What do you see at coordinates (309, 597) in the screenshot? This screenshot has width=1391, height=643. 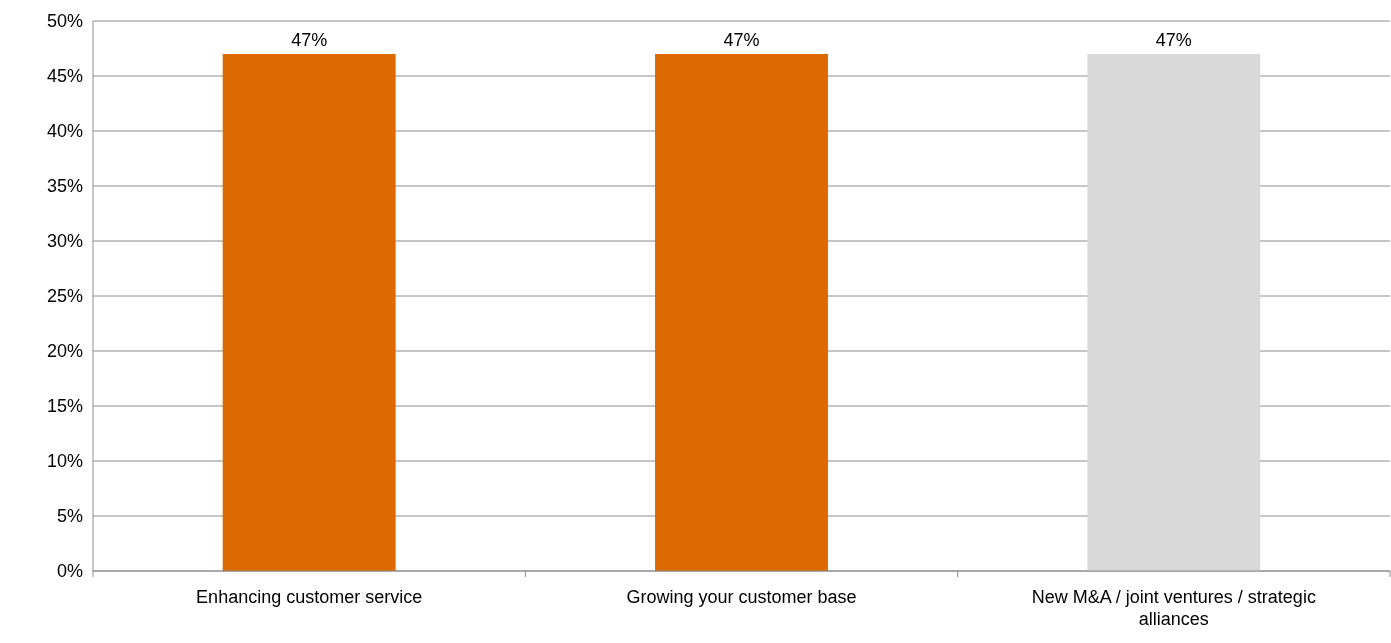 I see `x-tick-label: Enhancing customer service` at bounding box center [309, 597].